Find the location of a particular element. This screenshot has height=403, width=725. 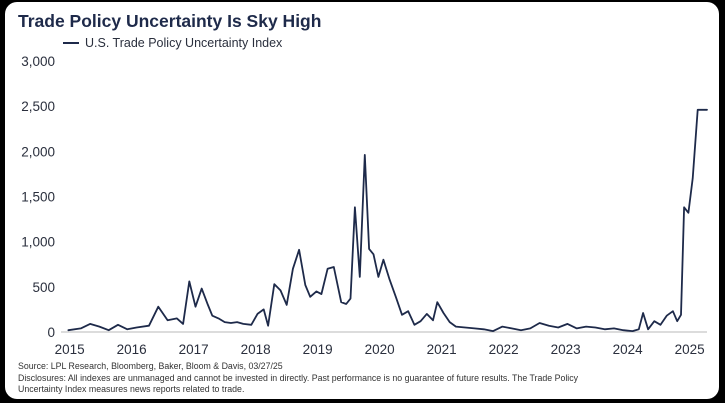

x-tick-label: 2025 is located at coordinates (690, 349).